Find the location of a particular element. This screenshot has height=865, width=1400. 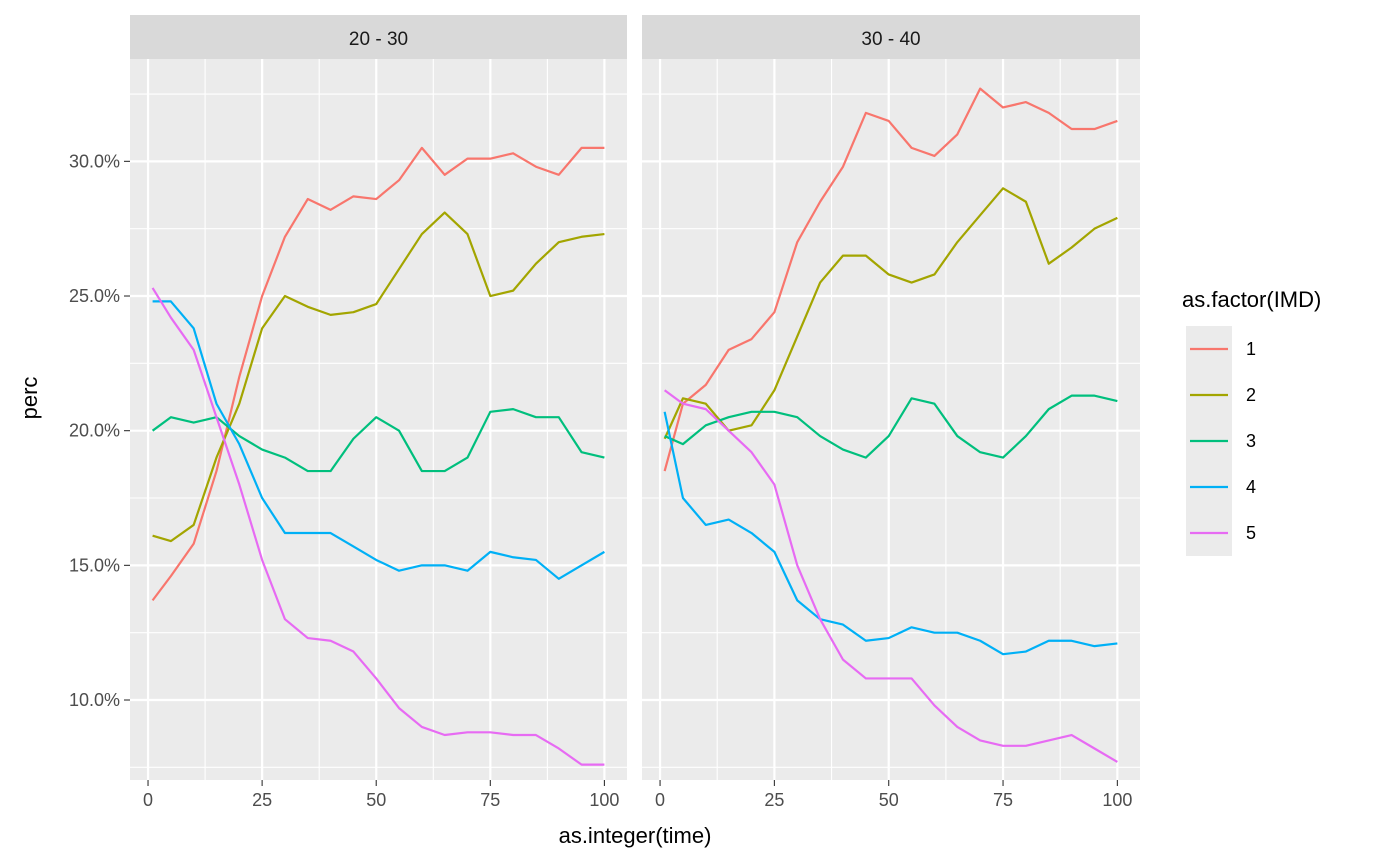

legend-label: 2 is located at coordinates (1251, 395).